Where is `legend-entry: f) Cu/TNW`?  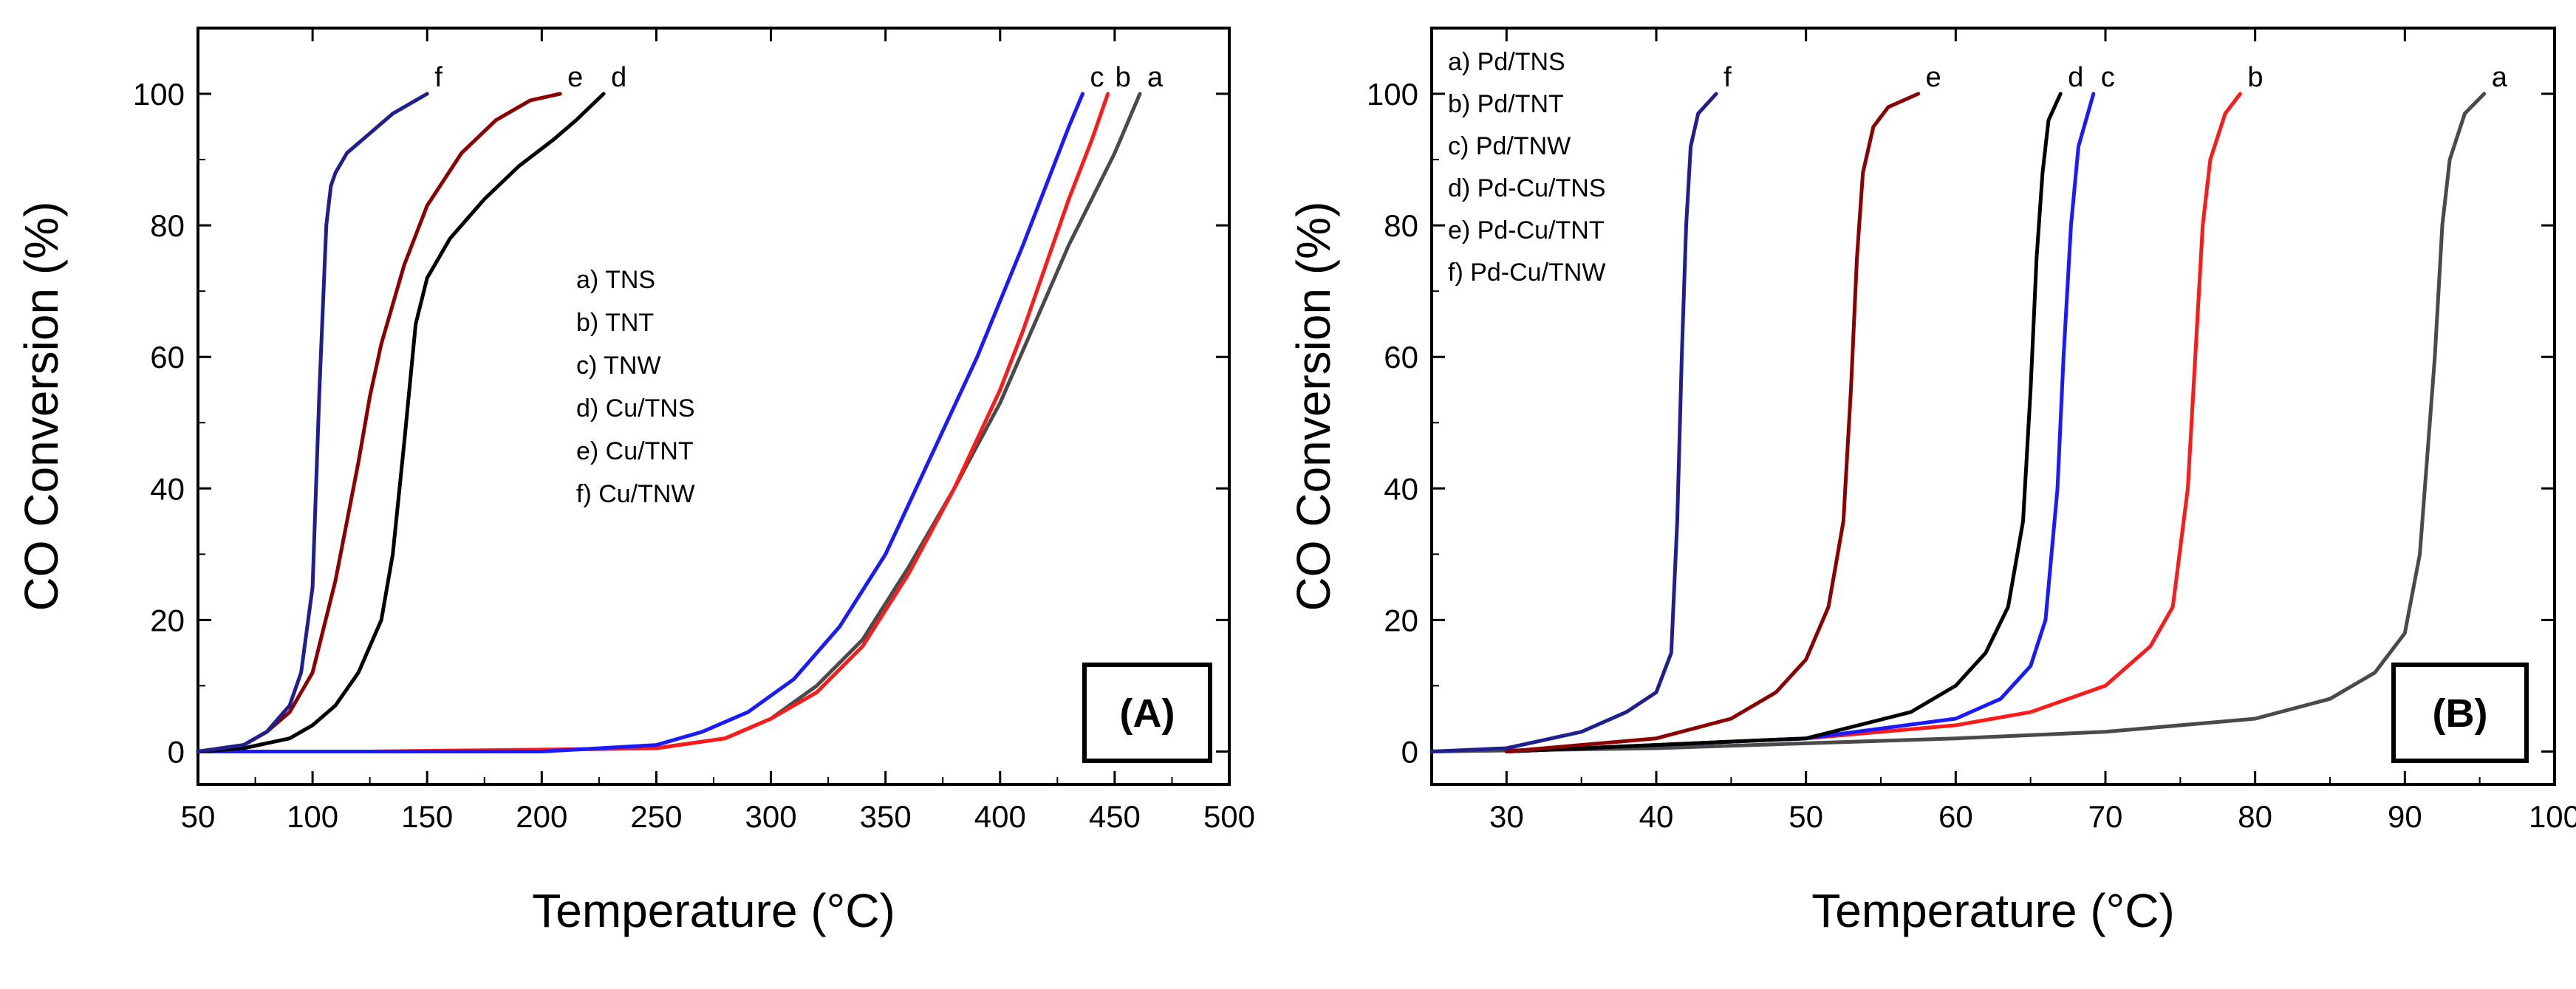
legend-entry: f) Cu/TNW is located at coordinates (635, 494).